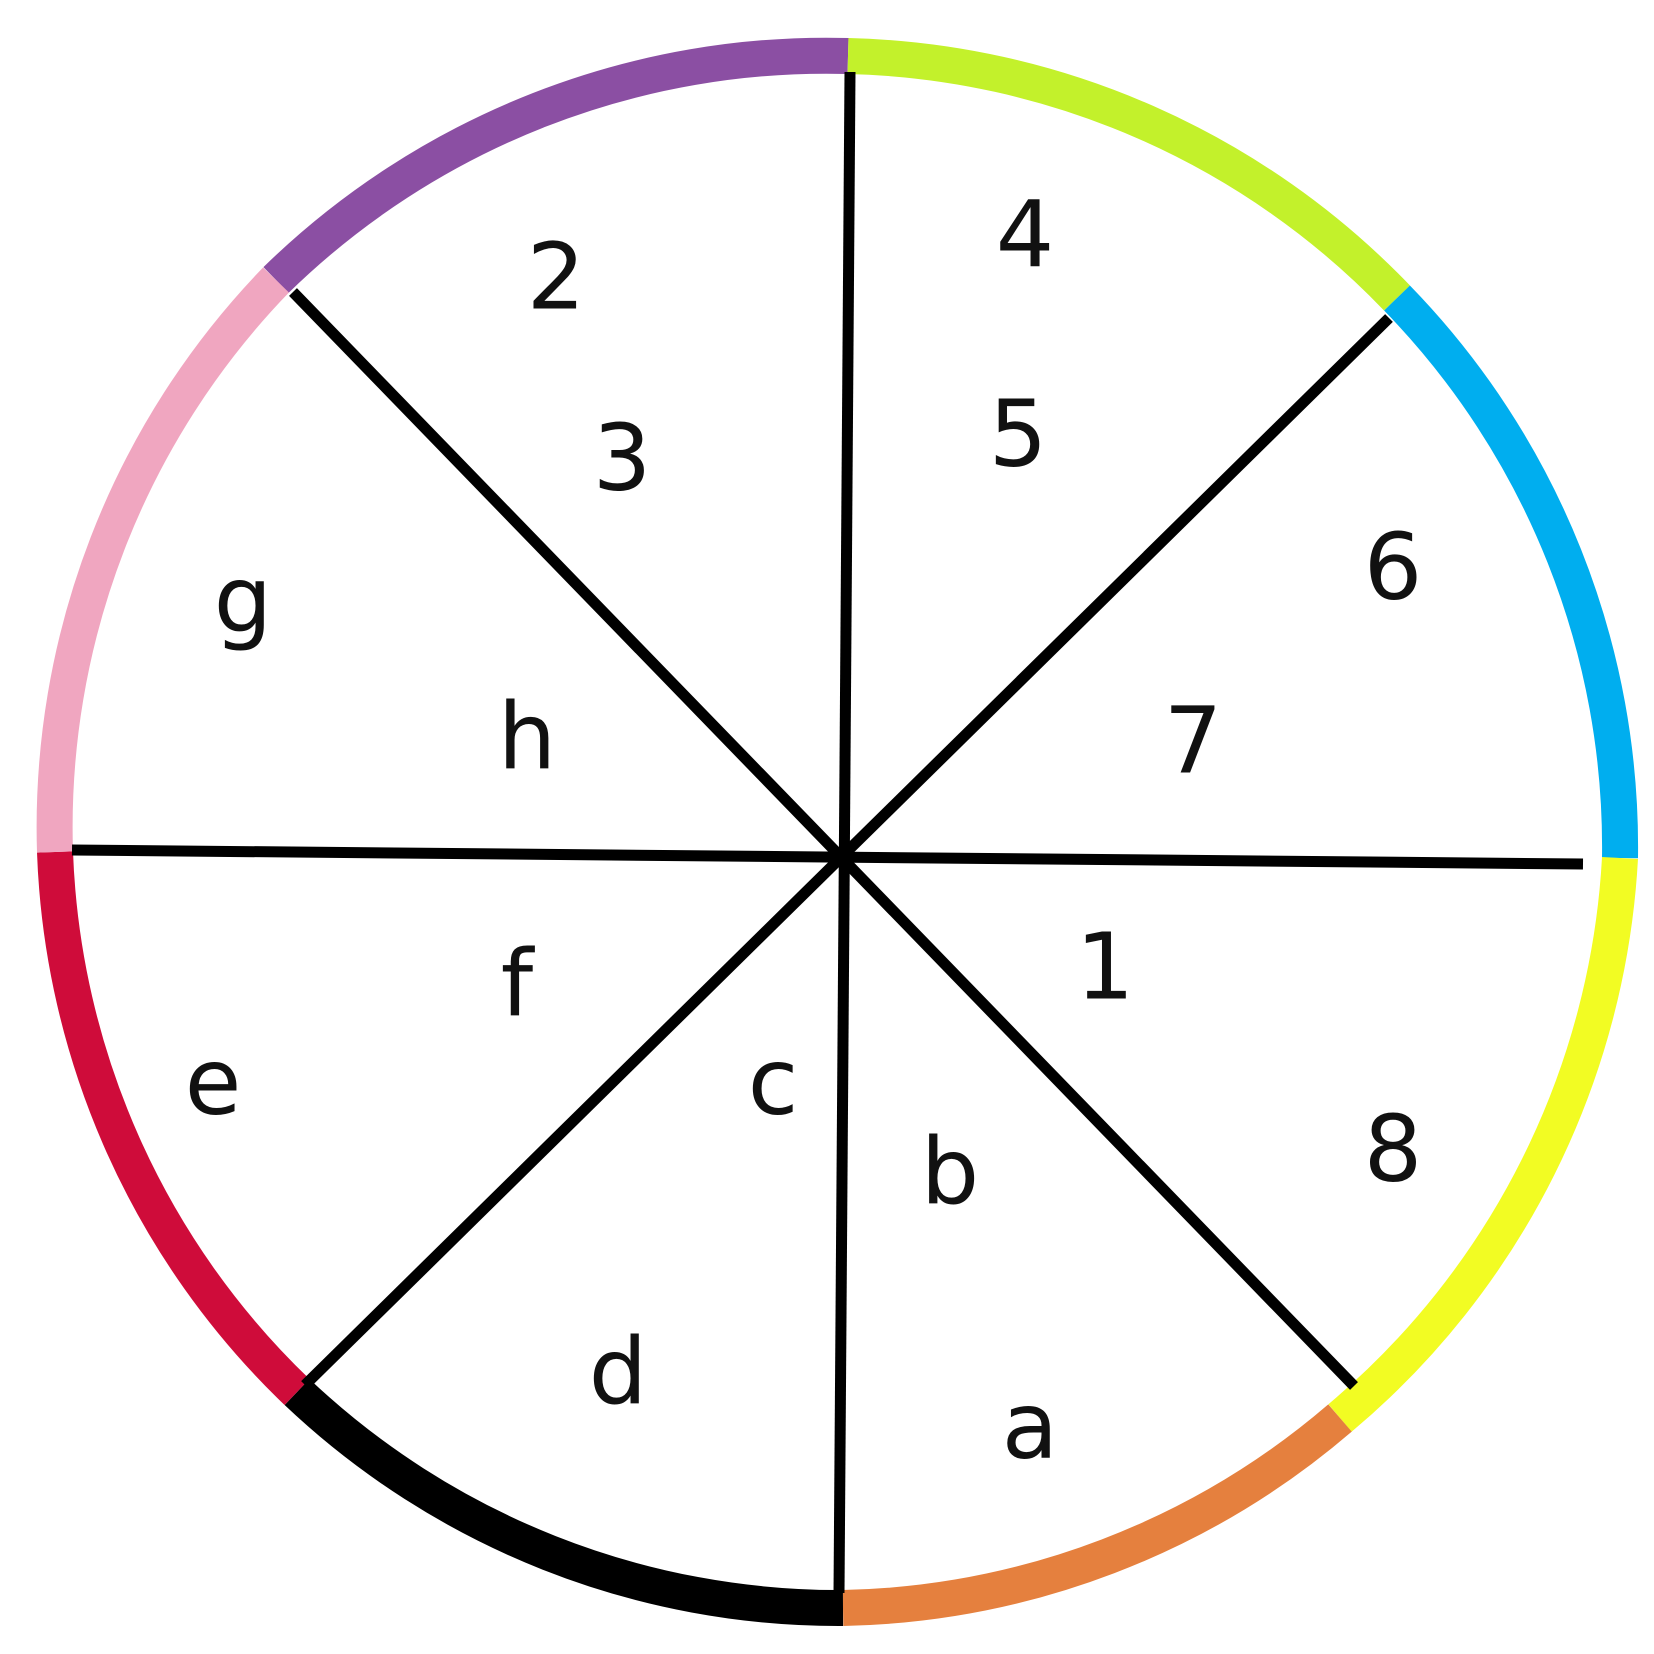  Describe the element at coordinates (518, 983) in the screenshot. I see `label-f: f` at that location.